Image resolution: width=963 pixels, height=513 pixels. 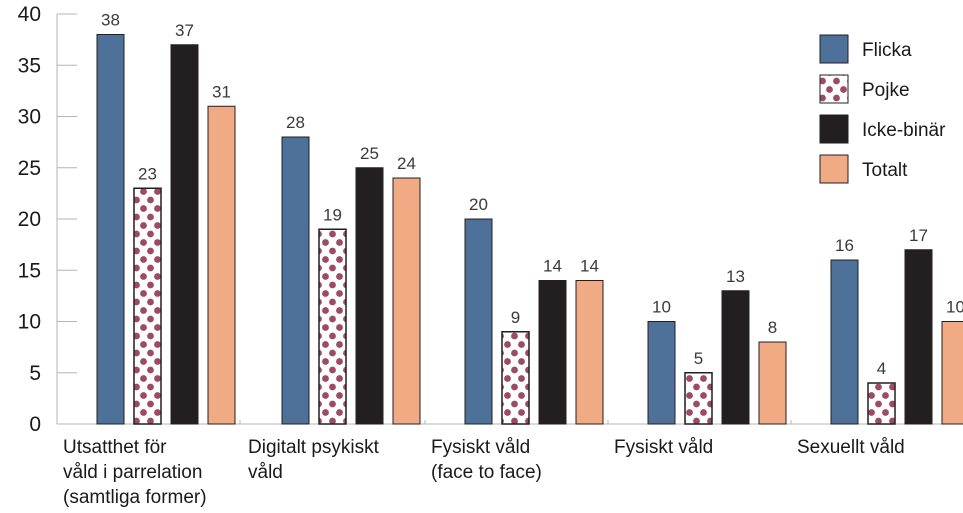 What do you see at coordinates (29, 117) in the screenshot?
I see `y-tick-label: 30` at bounding box center [29, 117].